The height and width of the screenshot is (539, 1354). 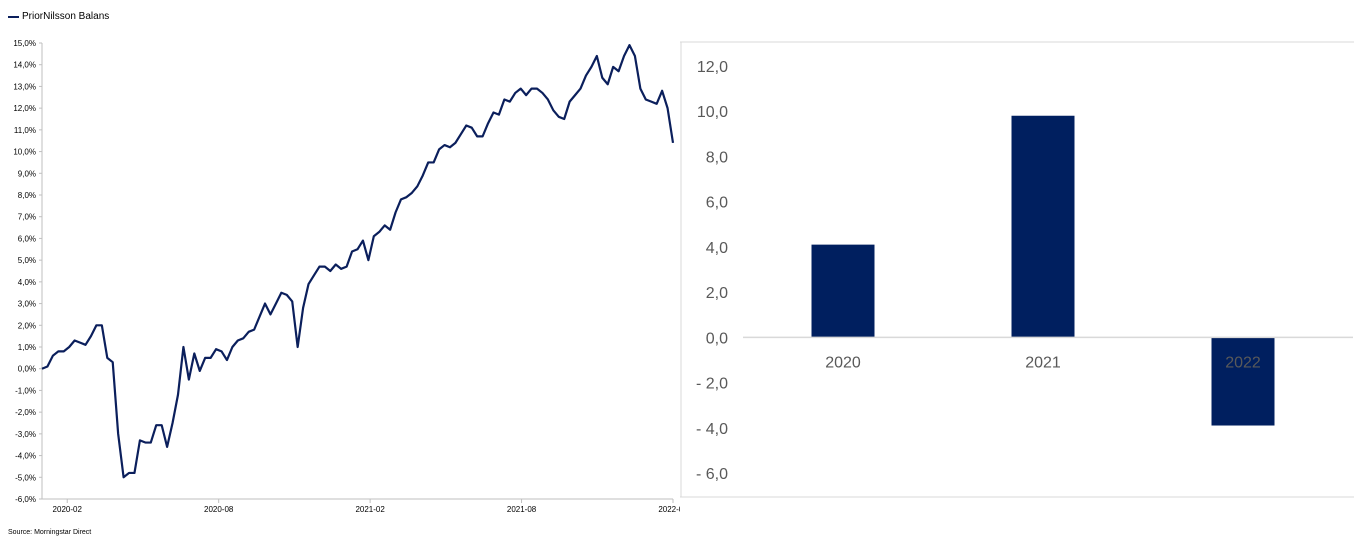 I want to click on y-tick-label: -2,0%, so click(x=25, y=412).